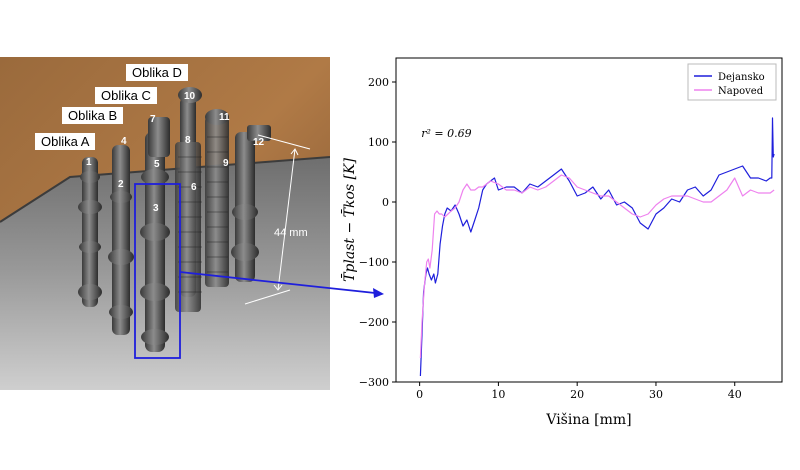  What do you see at coordinates (378, 142) in the screenshot?
I see `y-tick-label-4: 100` at bounding box center [378, 142].